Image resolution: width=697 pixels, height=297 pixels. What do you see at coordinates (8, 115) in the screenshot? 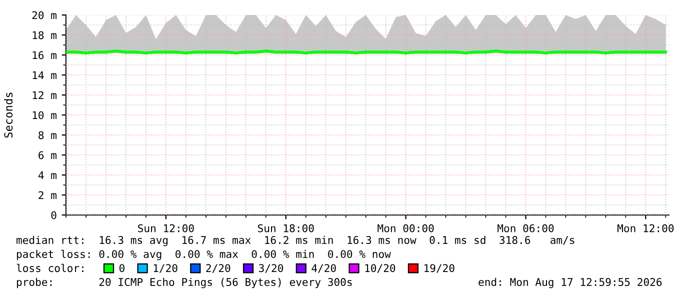
I see `y-axis-title: Seconds` at bounding box center [8, 115].